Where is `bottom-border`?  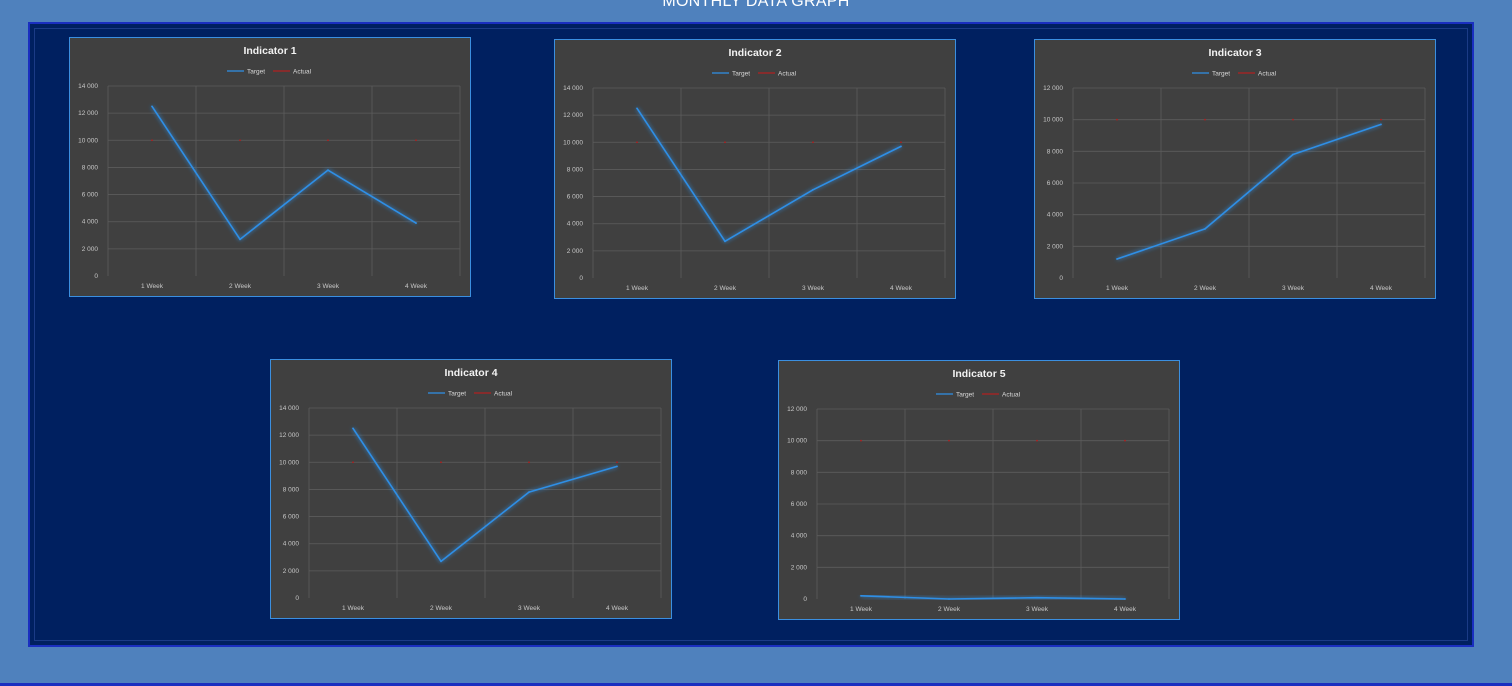 bottom-border is located at coordinates (756, 684).